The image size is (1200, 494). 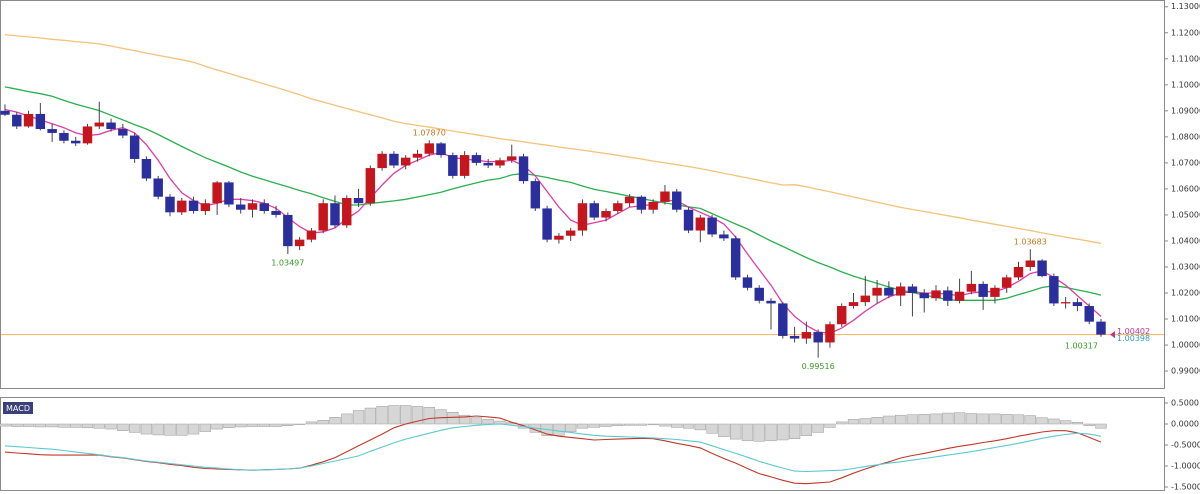 I want to click on extreme-label: 1.03497, so click(x=287, y=263).